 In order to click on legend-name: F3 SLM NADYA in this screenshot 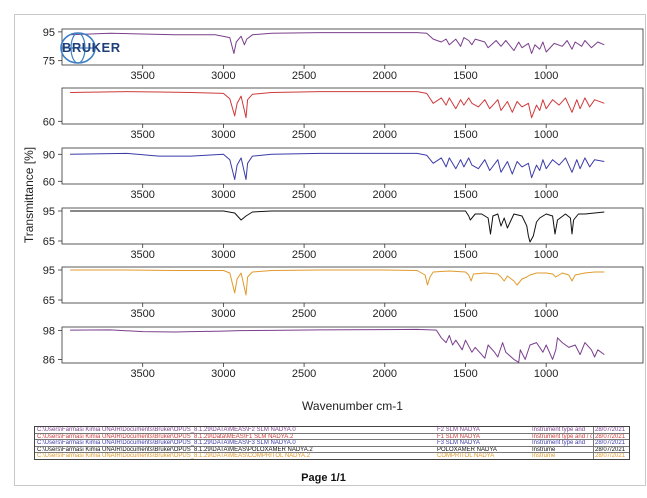, I will do `click(458, 443)`.